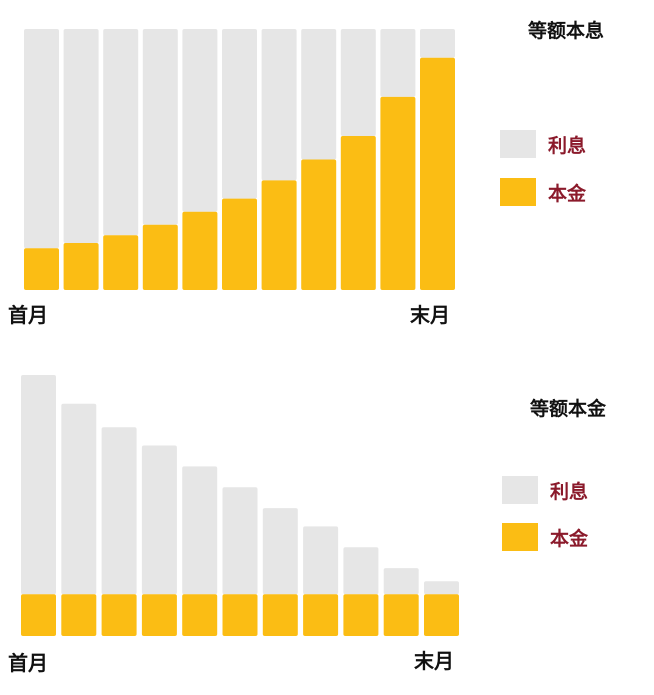  What do you see at coordinates (568, 408) in the screenshot?
I see `chart-title: 等额本金` at bounding box center [568, 408].